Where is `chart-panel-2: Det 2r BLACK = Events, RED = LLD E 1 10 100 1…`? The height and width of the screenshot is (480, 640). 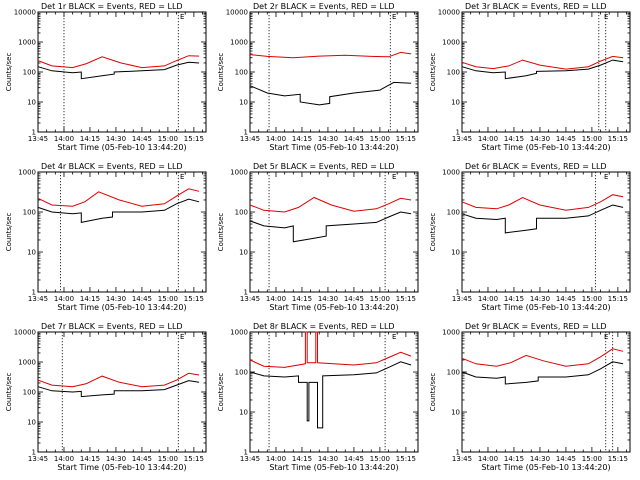 chart-panel-2: Det 2r BLACK = Events, RED = LLD E 1 10 100 1… is located at coordinates (318, 77).